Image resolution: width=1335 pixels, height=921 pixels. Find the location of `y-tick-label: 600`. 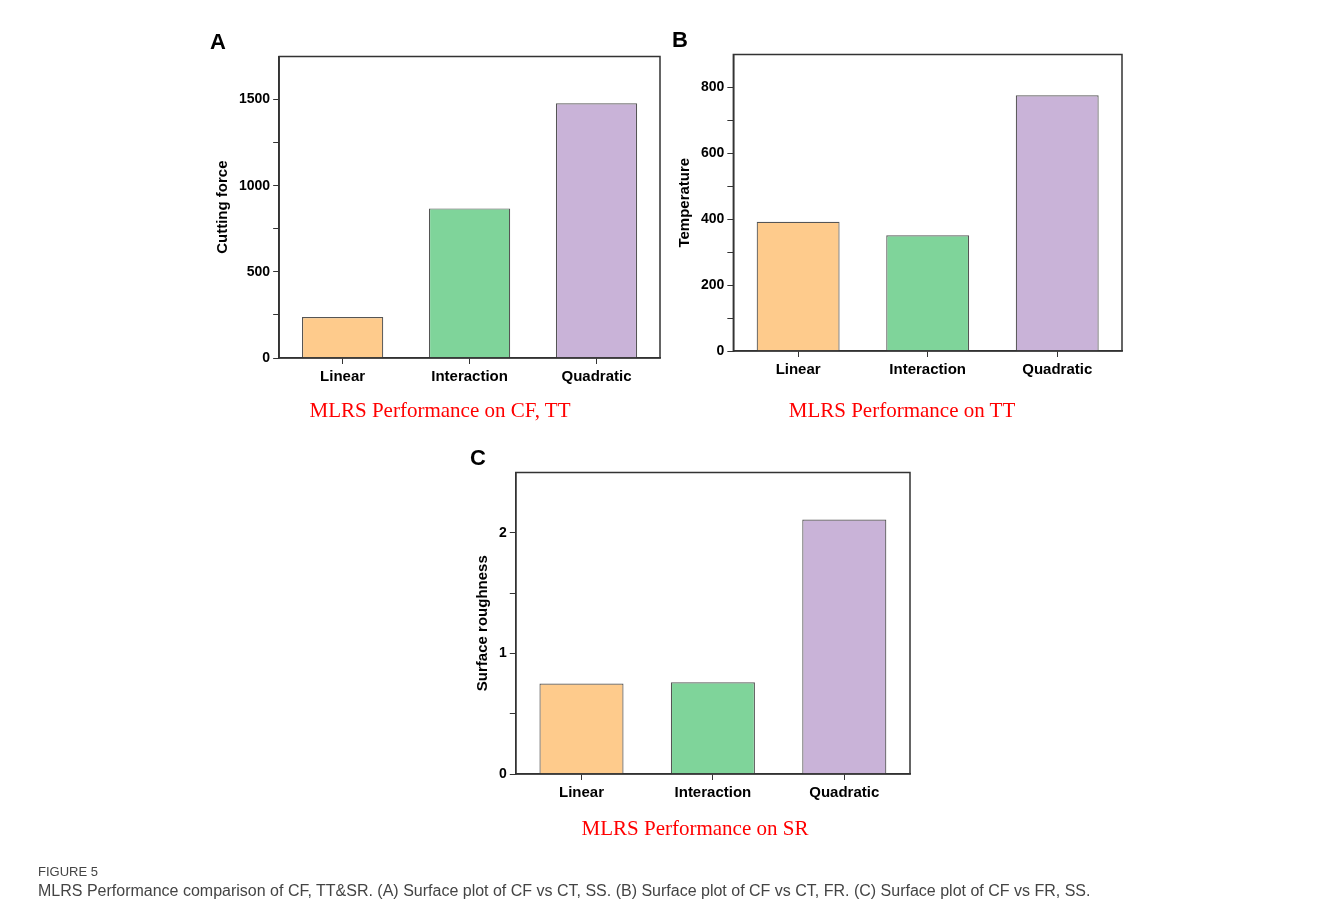

y-tick-label: 600 is located at coordinates (713, 152).